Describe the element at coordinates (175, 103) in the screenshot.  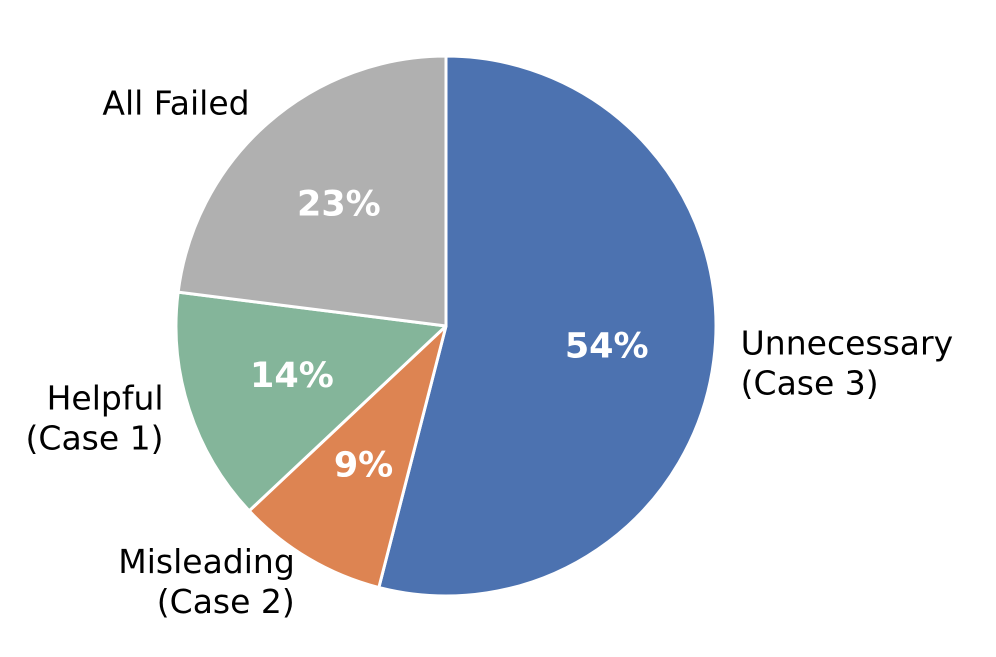
I see `category-label-all-failed: All Failed` at that location.